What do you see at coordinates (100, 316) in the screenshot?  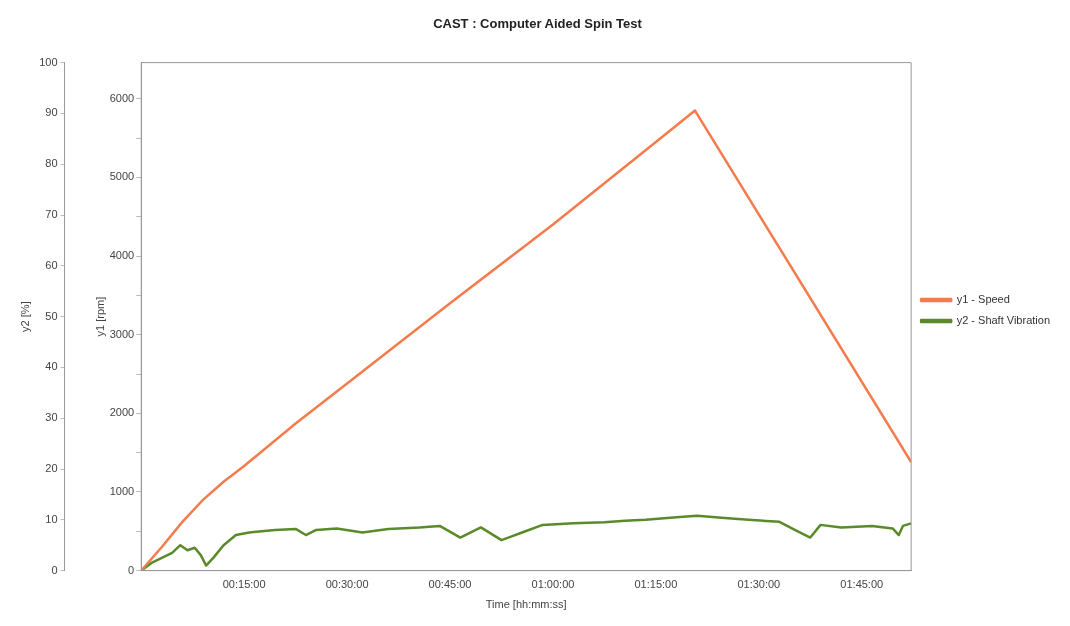 I see `y-axis-title: y1 [rpm]` at bounding box center [100, 316].